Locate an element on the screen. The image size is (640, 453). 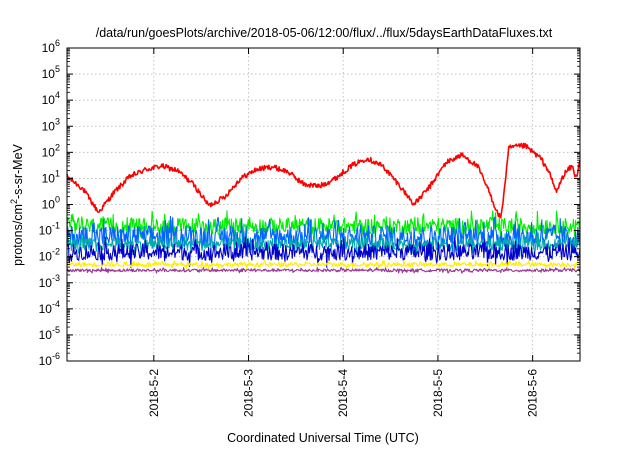
y-tick-label-exponent: -3 is located at coordinates (56, 278).